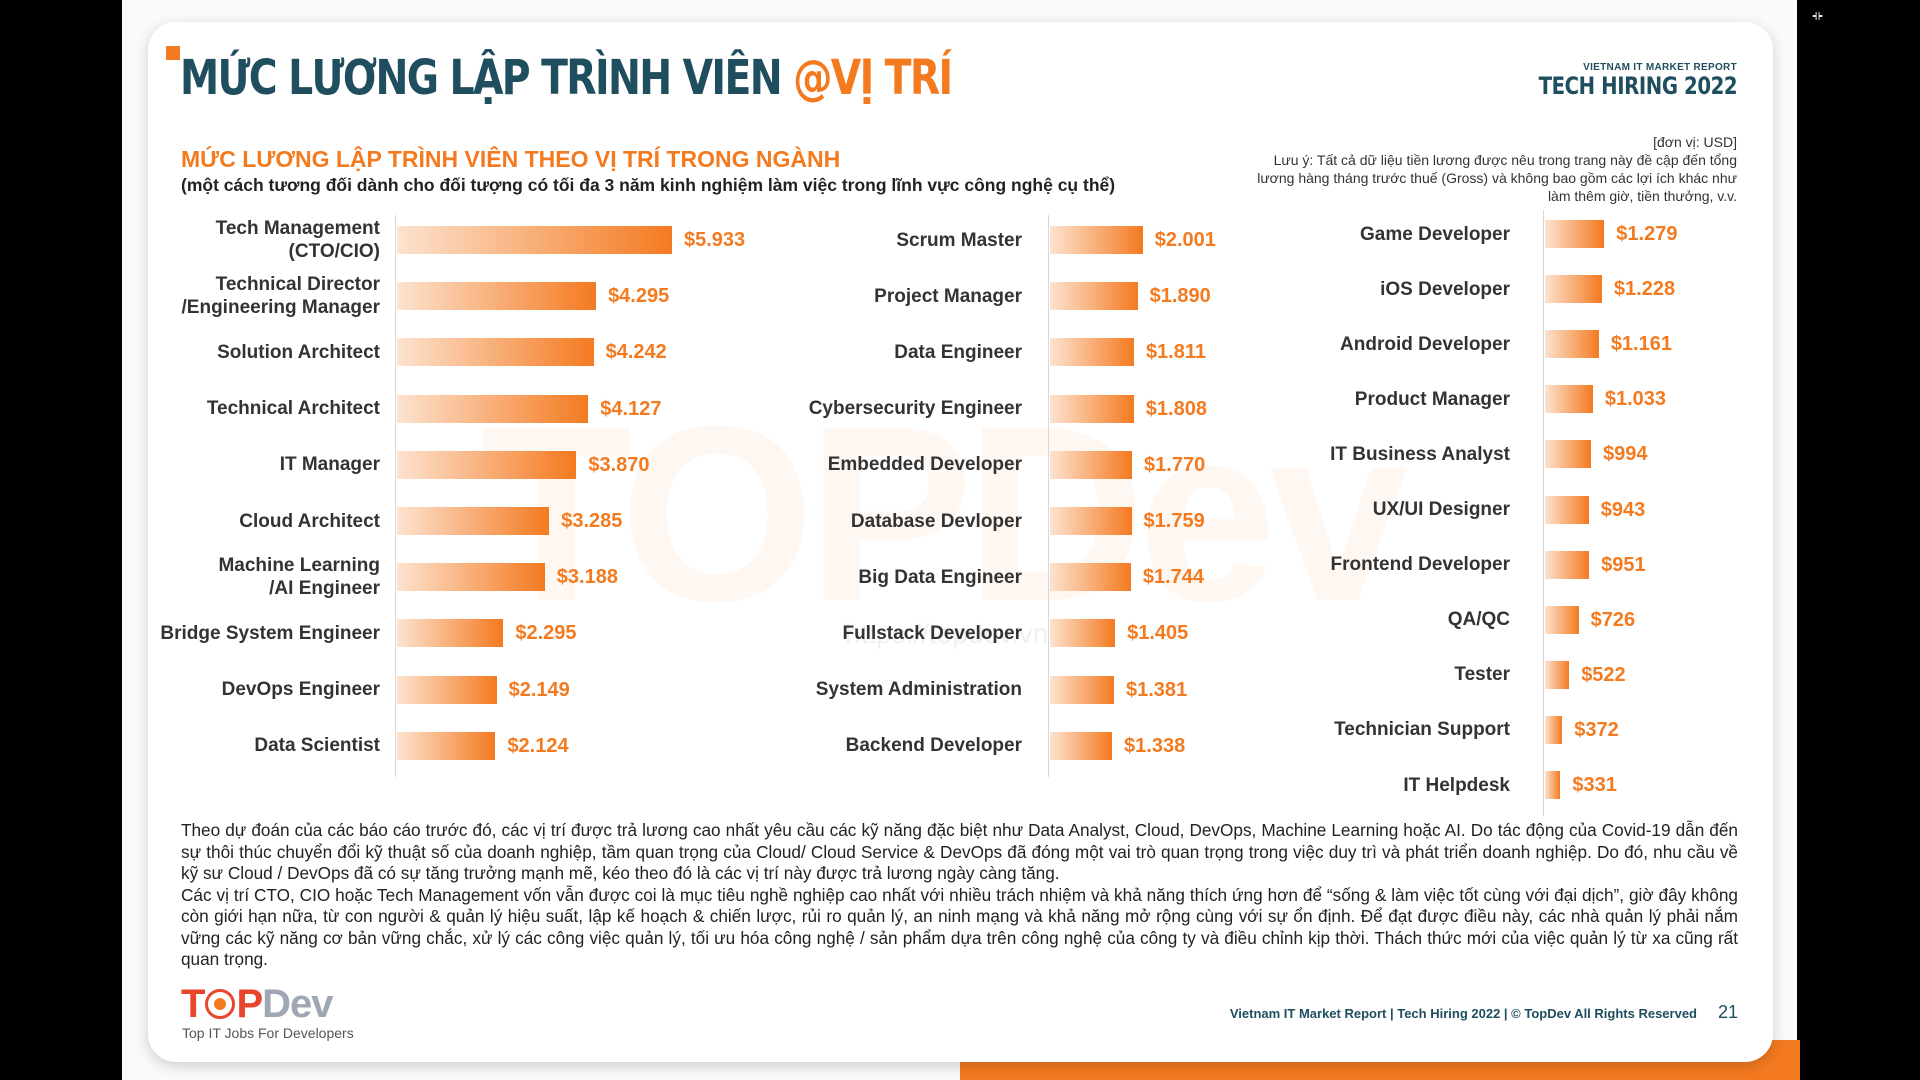  What do you see at coordinates (639, 296) in the screenshot?
I see `bar-value-label: $4.295` at bounding box center [639, 296].